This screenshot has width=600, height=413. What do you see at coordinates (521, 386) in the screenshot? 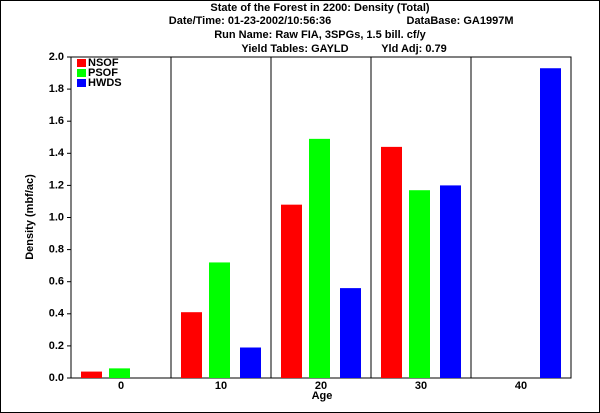
I see `x-tick-label: 40` at bounding box center [521, 386].